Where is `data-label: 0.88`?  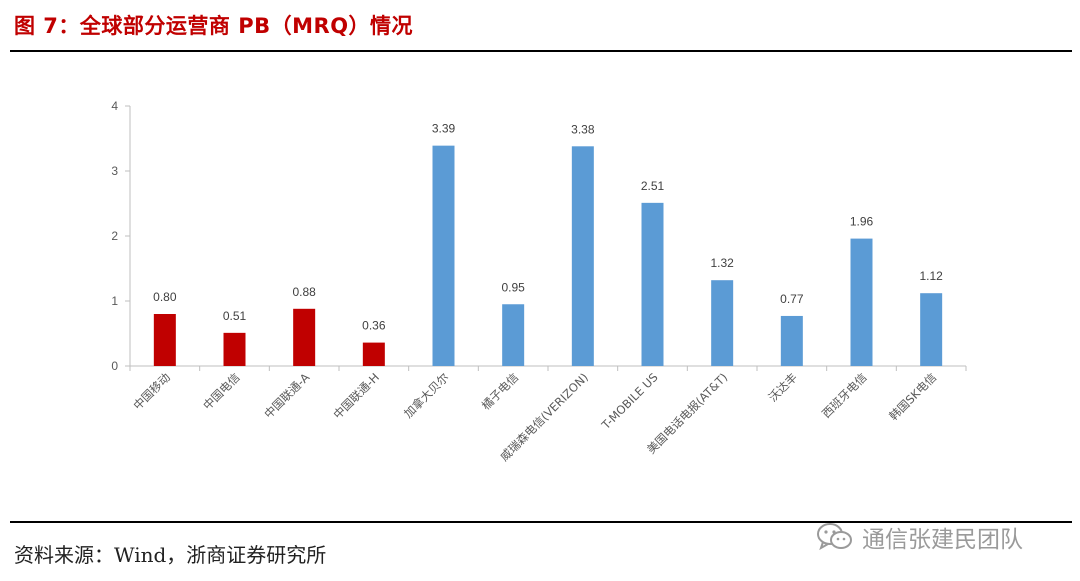
data-label: 0.88 is located at coordinates (304, 292).